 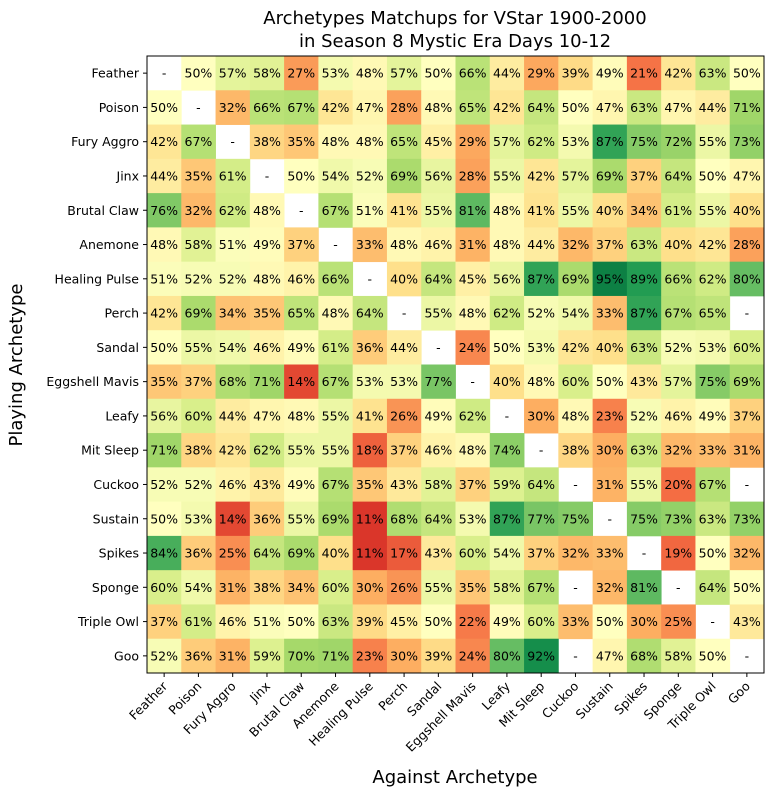 I want to click on cell-value-label: 53%, so click(x=199, y=518).